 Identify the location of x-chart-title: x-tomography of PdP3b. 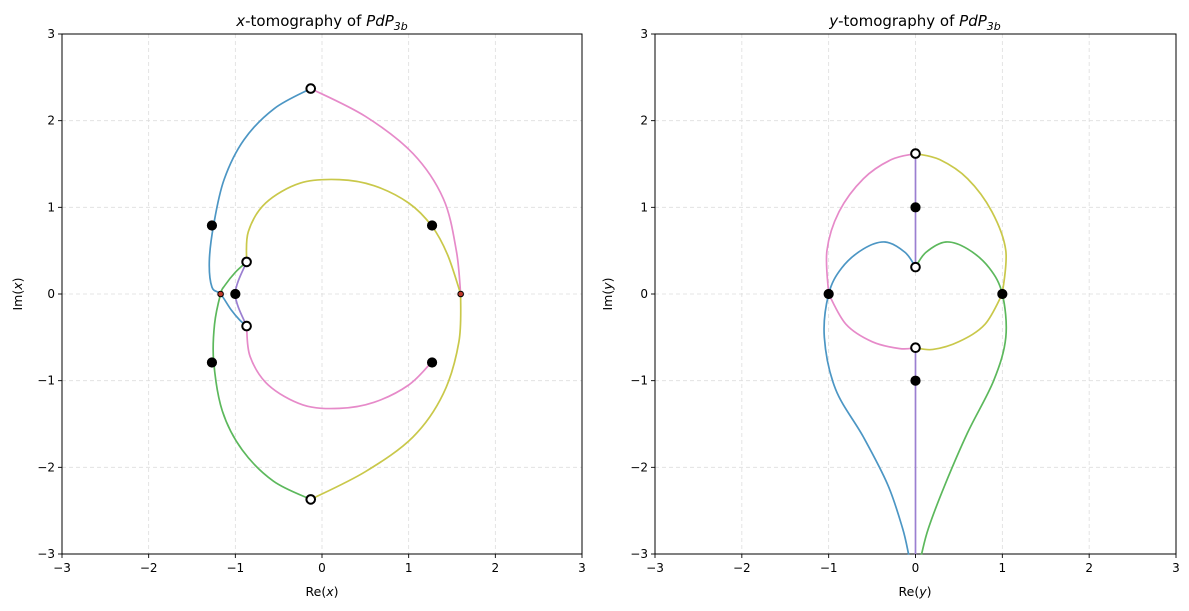
(321, 22).